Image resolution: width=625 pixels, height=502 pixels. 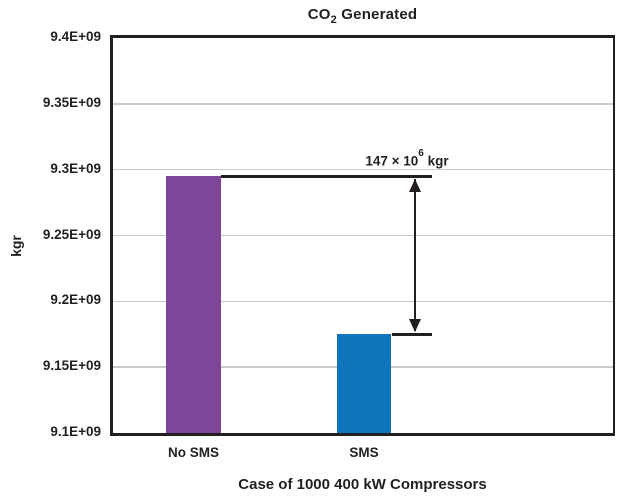 I want to click on difference-value: 147 × 10, so click(x=392, y=161).